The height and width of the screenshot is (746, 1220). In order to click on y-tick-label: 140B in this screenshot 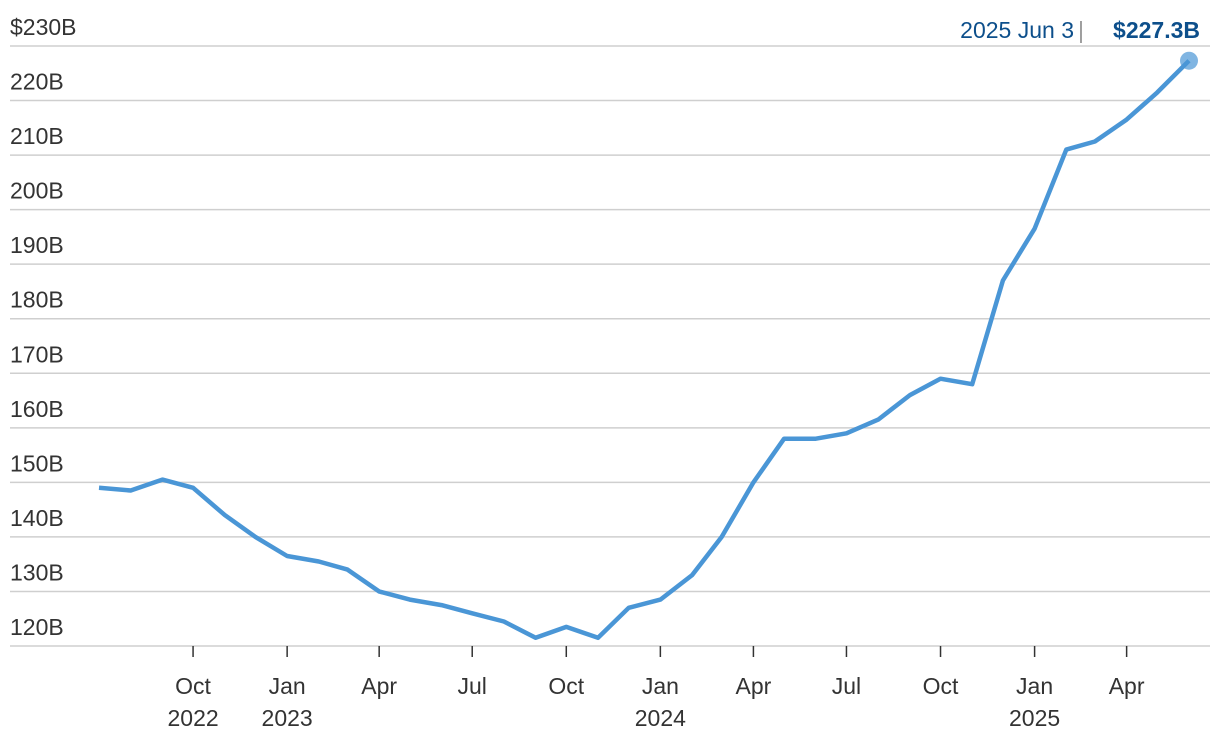, I will do `click(37, 518)`.